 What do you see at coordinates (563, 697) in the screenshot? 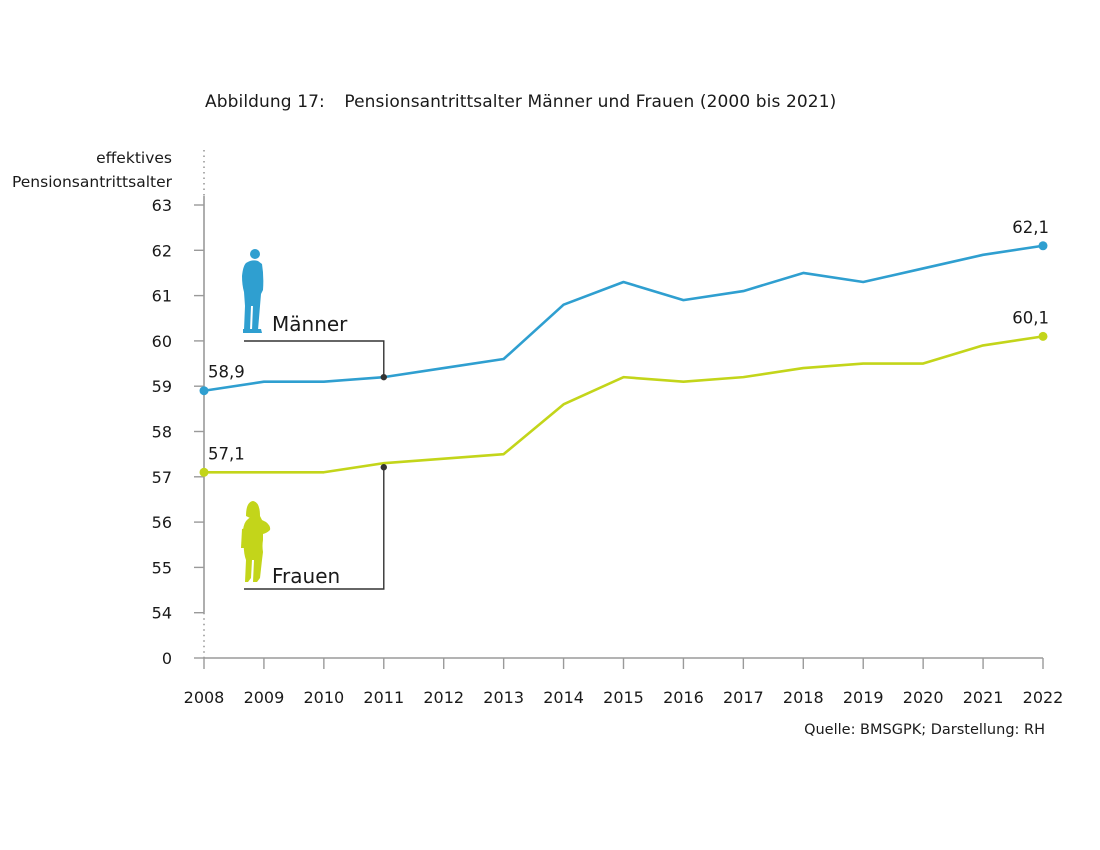
I see `x-tick-label: 2014` at bounding box center [563, 697].